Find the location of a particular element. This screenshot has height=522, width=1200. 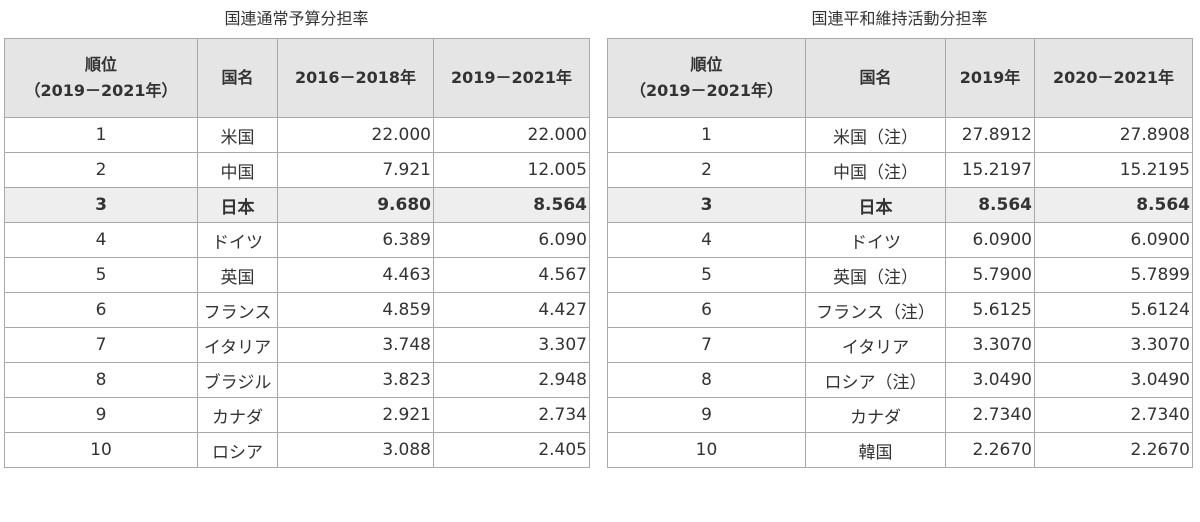

value-cell-2: 6.090 is located at coordinates (511, 240).